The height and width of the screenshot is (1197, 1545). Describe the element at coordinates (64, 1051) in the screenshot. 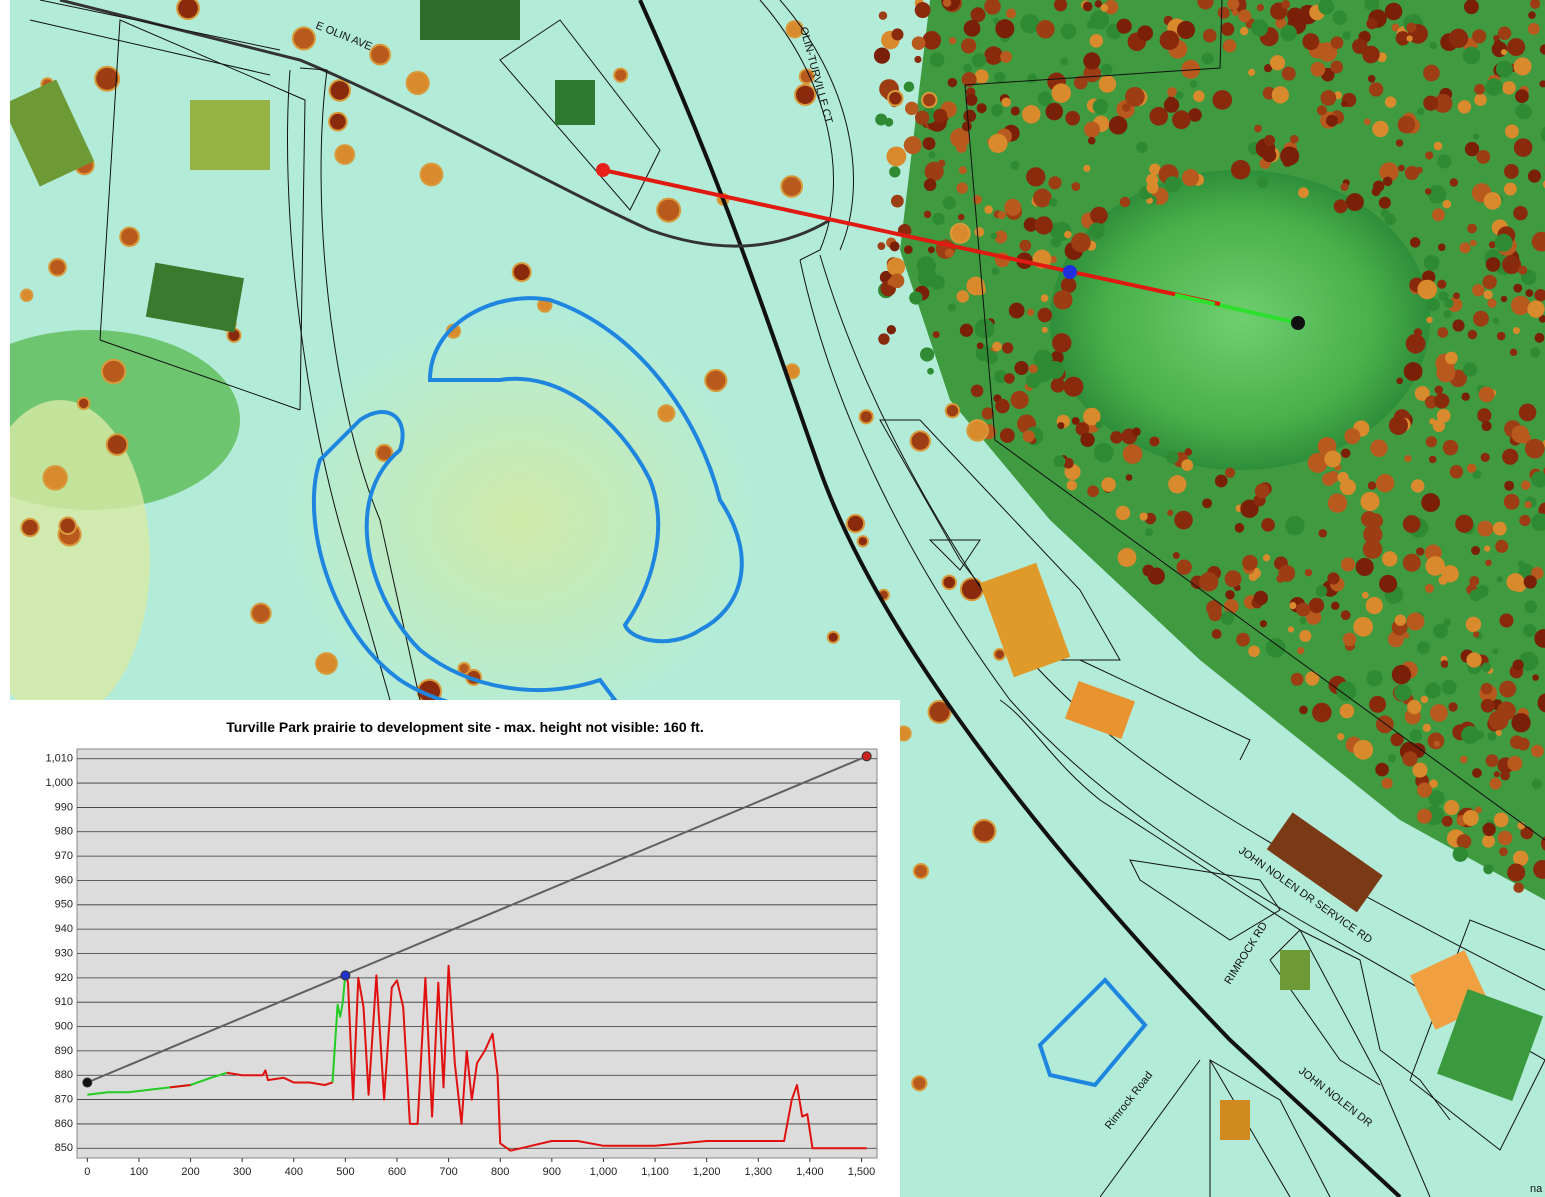

I see `y-tick-label: 890` at that location.